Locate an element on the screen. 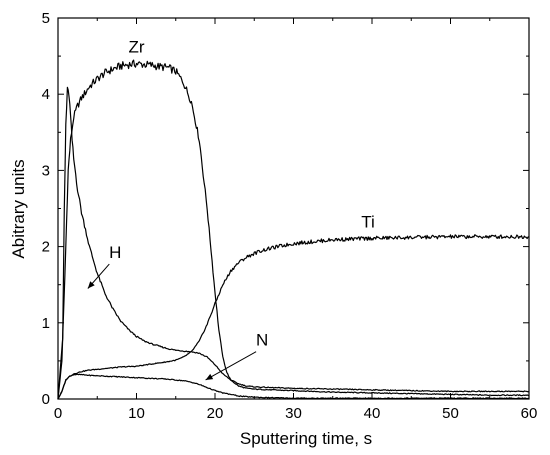 This screenshot has width=550, height=455. annotation-arrowhead-n is located at coordinates (209, 376).